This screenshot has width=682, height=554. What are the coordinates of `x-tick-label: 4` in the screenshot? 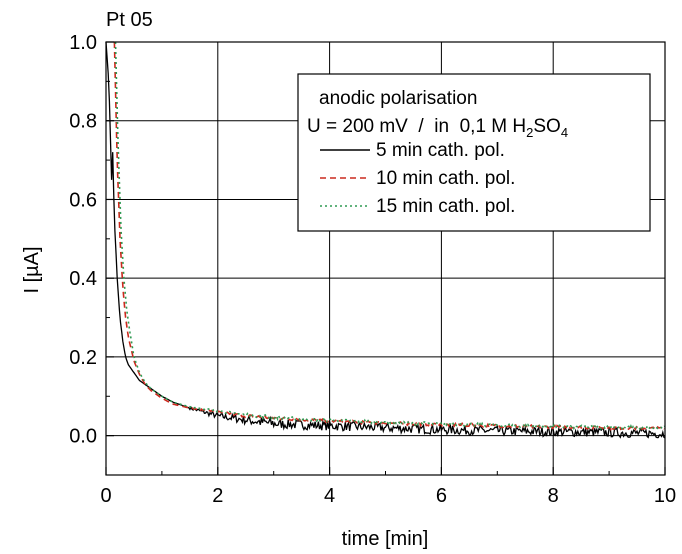 It's located at (329, 496).